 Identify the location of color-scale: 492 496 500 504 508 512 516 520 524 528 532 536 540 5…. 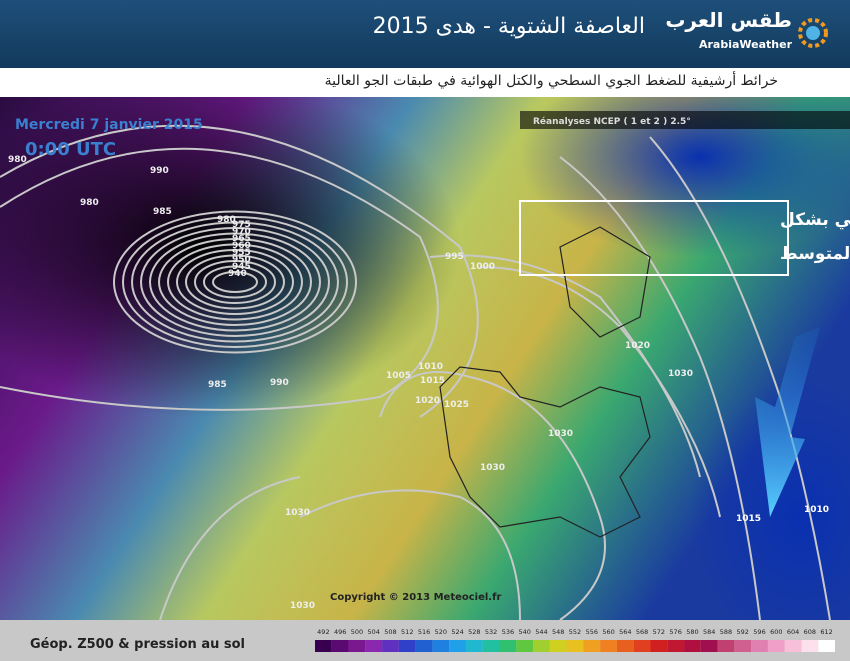
(575, 640).